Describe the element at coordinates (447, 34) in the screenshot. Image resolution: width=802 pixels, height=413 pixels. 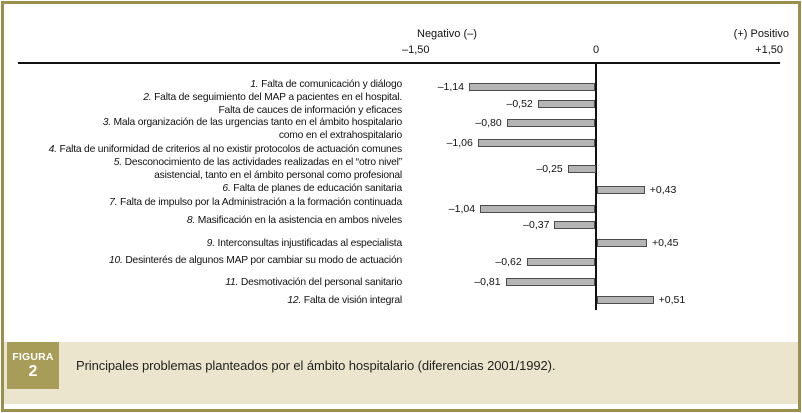
I see `negative-axis-header: Negativo (–)` at that location.